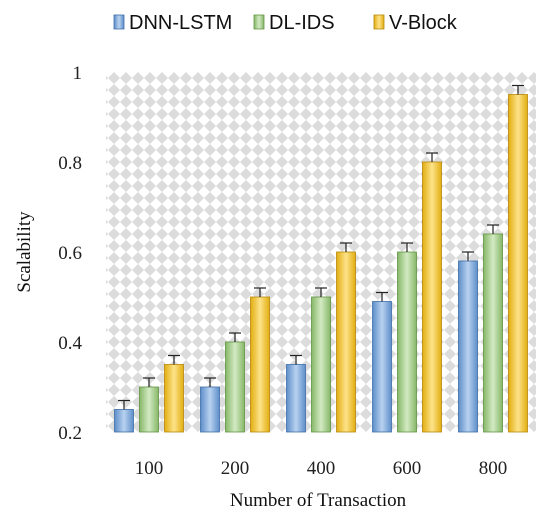  What do you see at coordinates (235, 468) in the screenshot?
I see `x-tick-label: 200` at bounding box center [235, 468].